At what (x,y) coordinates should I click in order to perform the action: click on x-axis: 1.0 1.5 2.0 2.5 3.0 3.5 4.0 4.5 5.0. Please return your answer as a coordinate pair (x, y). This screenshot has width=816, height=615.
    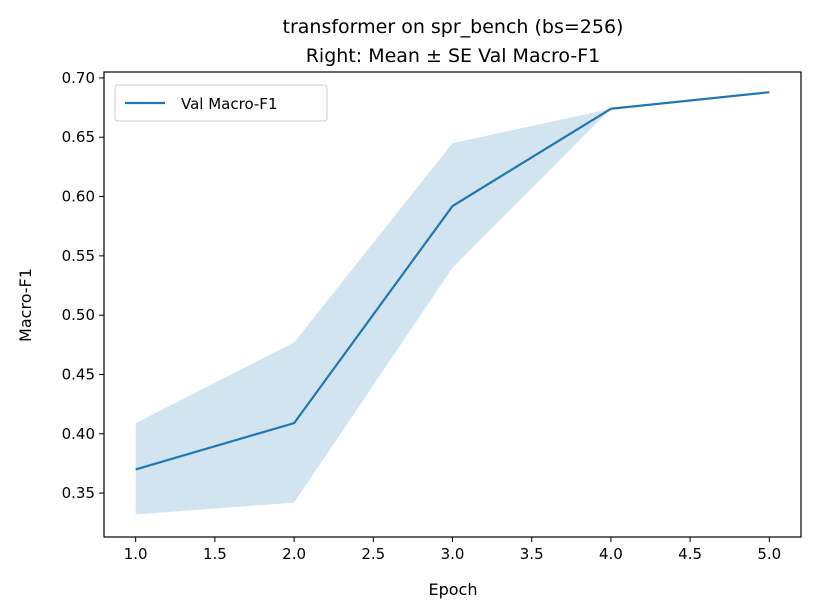
    Looking at the image, I should click on (452, 550).